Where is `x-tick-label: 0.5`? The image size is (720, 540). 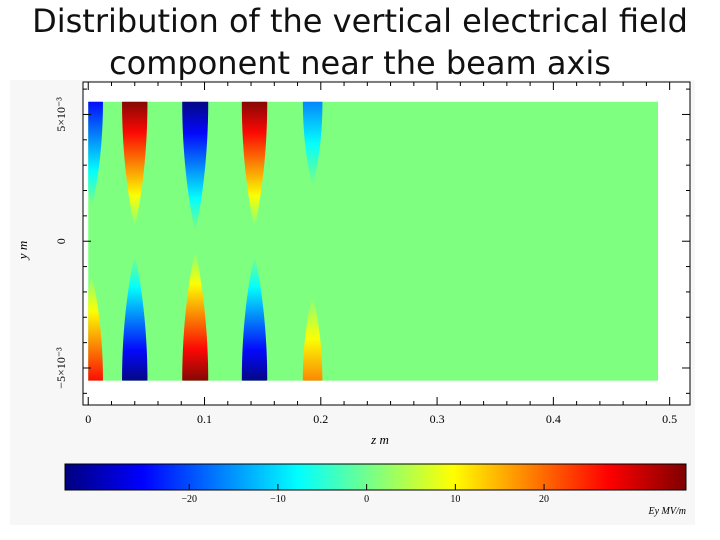 x-tick-label: 0.5 is located at coordinates (669, 419).